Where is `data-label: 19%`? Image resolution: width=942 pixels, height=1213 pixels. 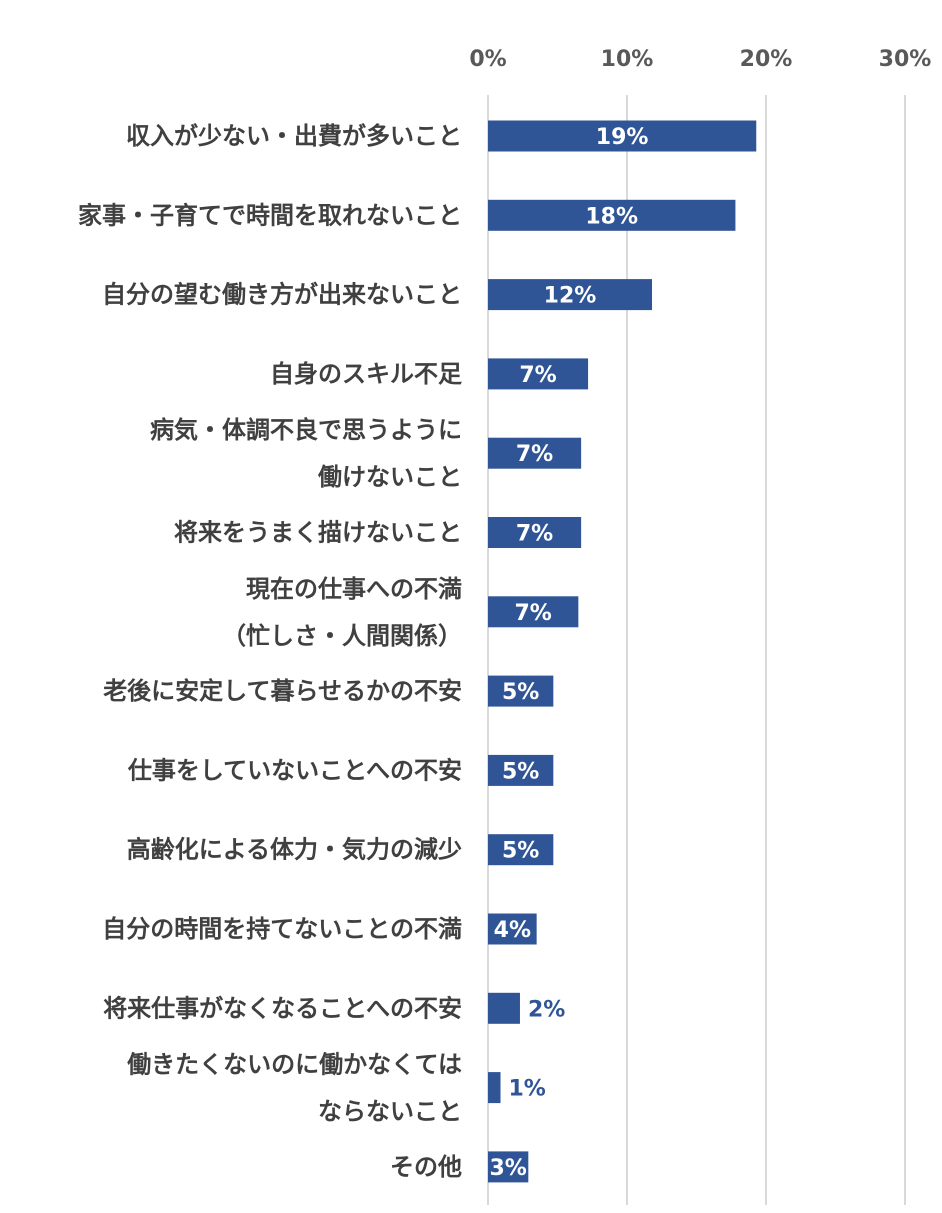
data-label: 19% is located at coordinates (622, 137).